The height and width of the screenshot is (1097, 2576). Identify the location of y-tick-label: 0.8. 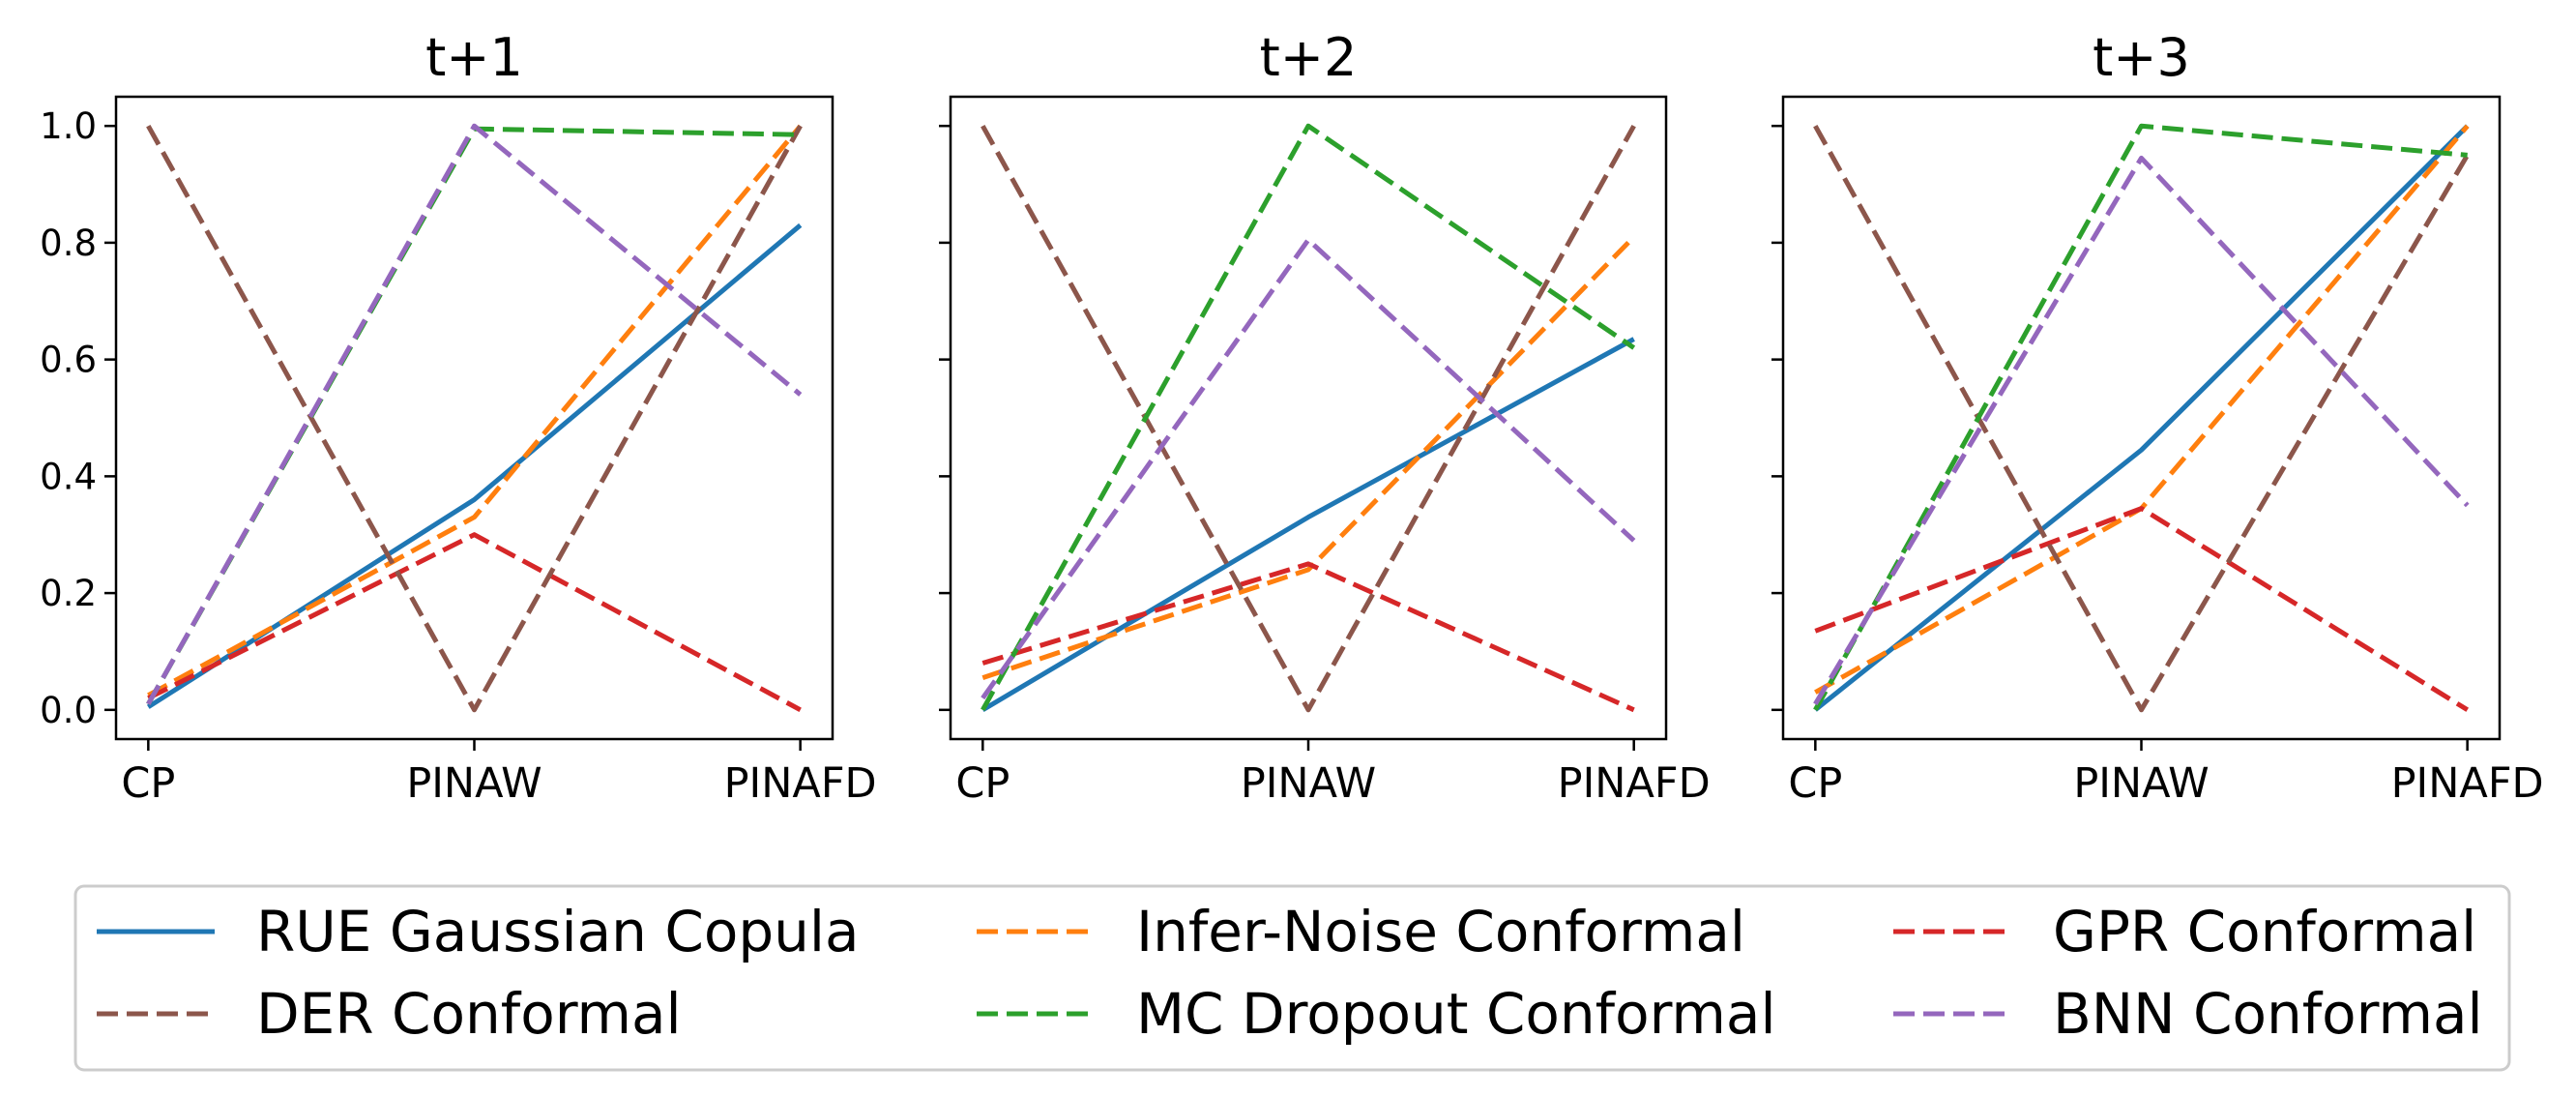
(68, 243).